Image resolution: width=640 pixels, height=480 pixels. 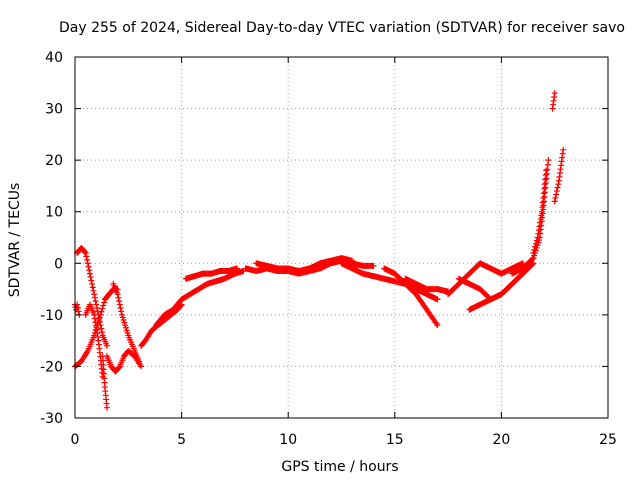 I want to click on y-axis-label: SDTVAR / TECUs, so click(x=15, y=240).